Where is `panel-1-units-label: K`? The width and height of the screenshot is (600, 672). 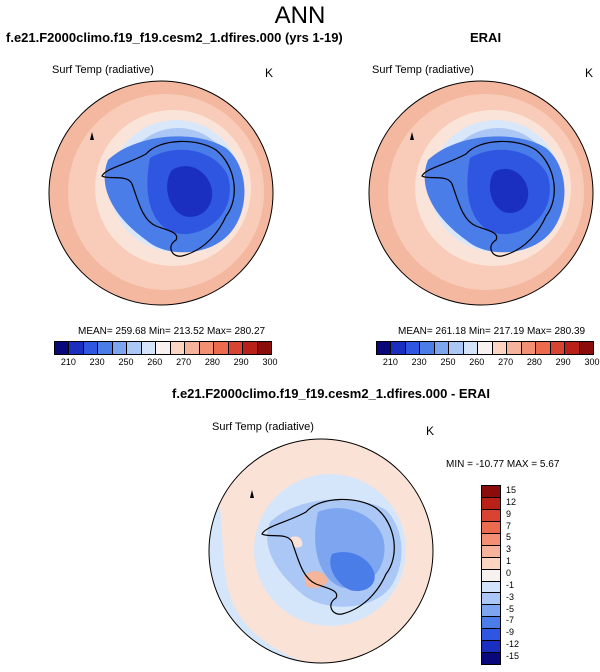 panel-1-units-label: K is located at coordinates (269, 73).